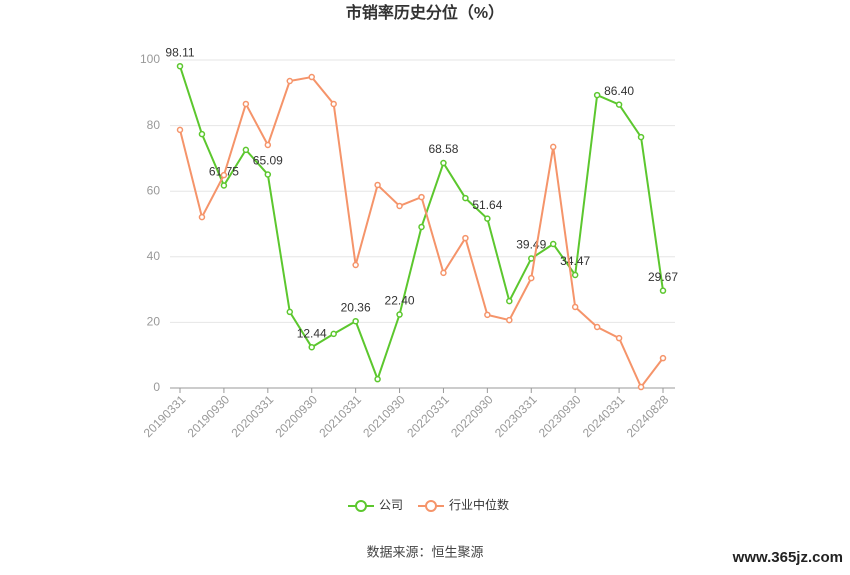 The width and height of the screenshot is (850, 575). Describe the element at coordinates (560, 416) in the screenshot. I see `x-tick-label: 20230930` at that location.